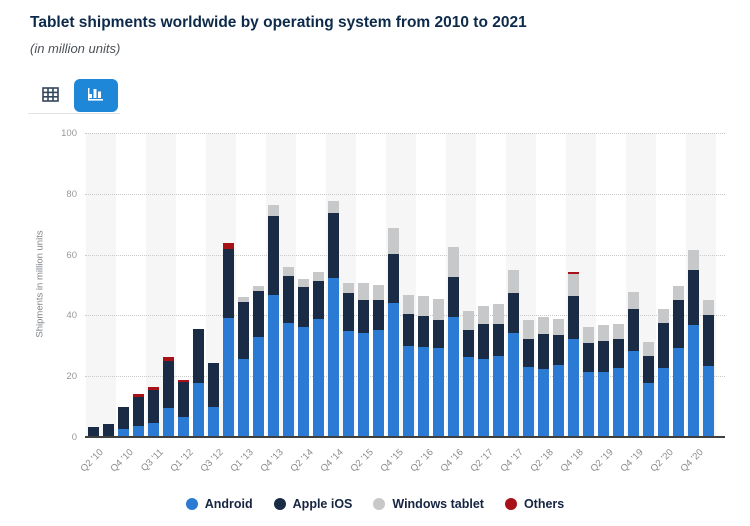  What do you see at coordinates (213, 285) in the screenshot?
I see `bar-Q312` at bounding box center [213, 285].